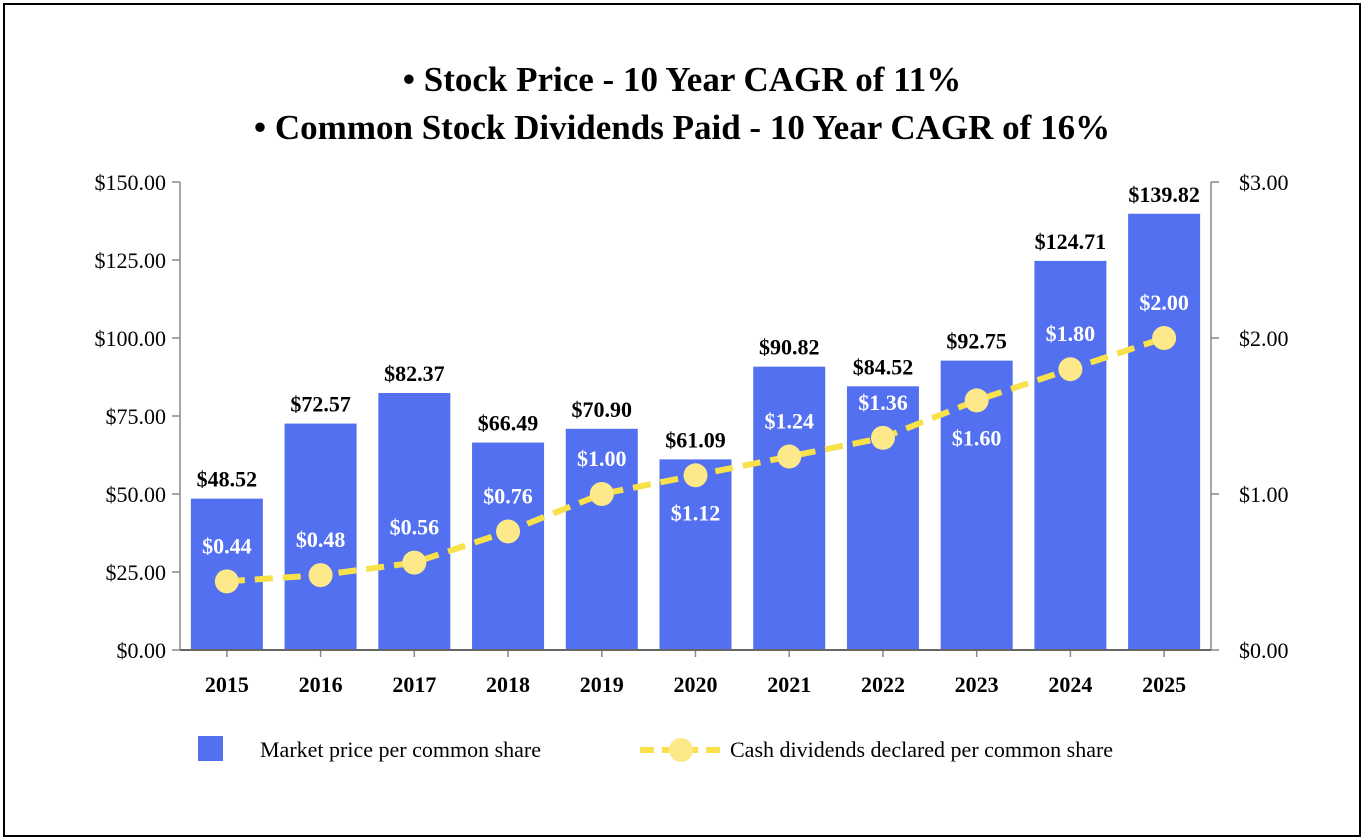 Image resolution: width=1364 pixels, height=840 pixels. Describe the element at coordinates (508, 546) in the screenshot. I see `bar-2018` at that location.